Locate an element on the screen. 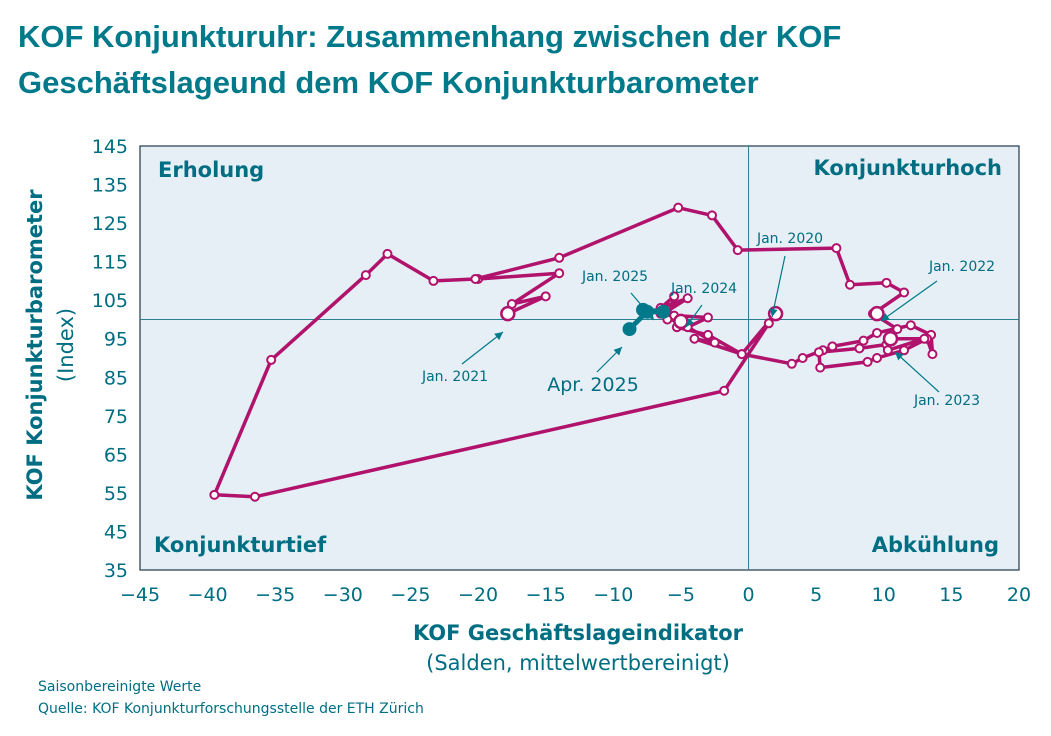 This screenshot has height=736, width=1051. quadrant-label-konjunkturtief: Konjunkturtief is located at coordinates (240, 545).